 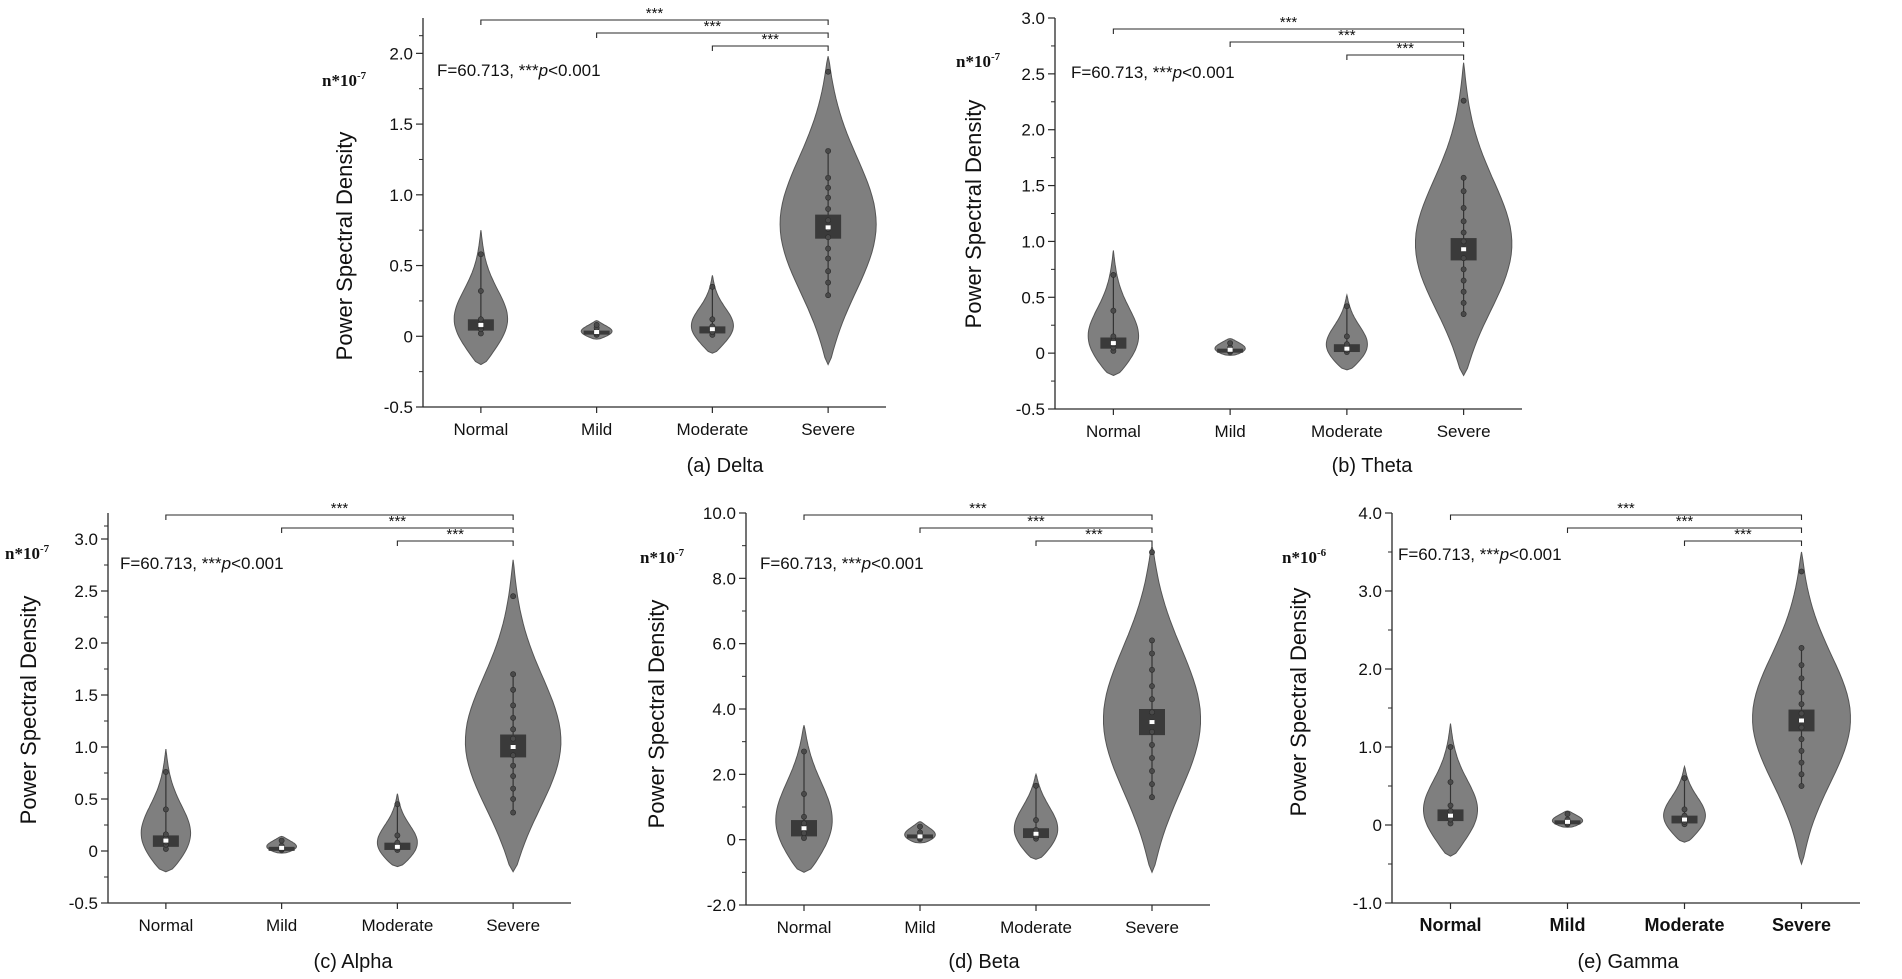 What do you see at coordinates (354, 962) in the screenshot?
I see `panel-caption: (c) Alpha` at bounding box center [354, 962].